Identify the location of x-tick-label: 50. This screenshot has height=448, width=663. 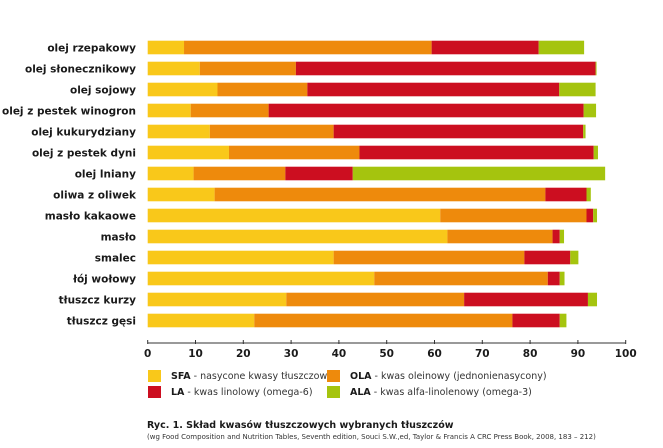
(386, 354).